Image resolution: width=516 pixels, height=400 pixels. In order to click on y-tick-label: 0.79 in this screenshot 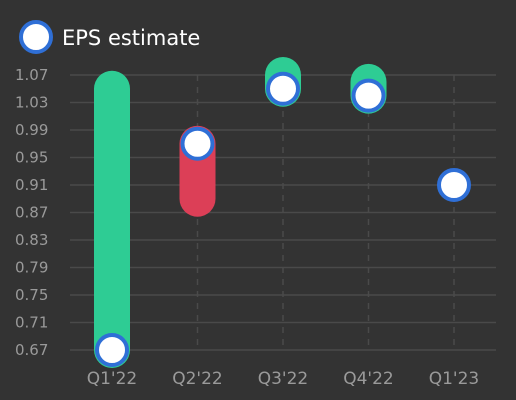, I will do `click(31, 268)`.